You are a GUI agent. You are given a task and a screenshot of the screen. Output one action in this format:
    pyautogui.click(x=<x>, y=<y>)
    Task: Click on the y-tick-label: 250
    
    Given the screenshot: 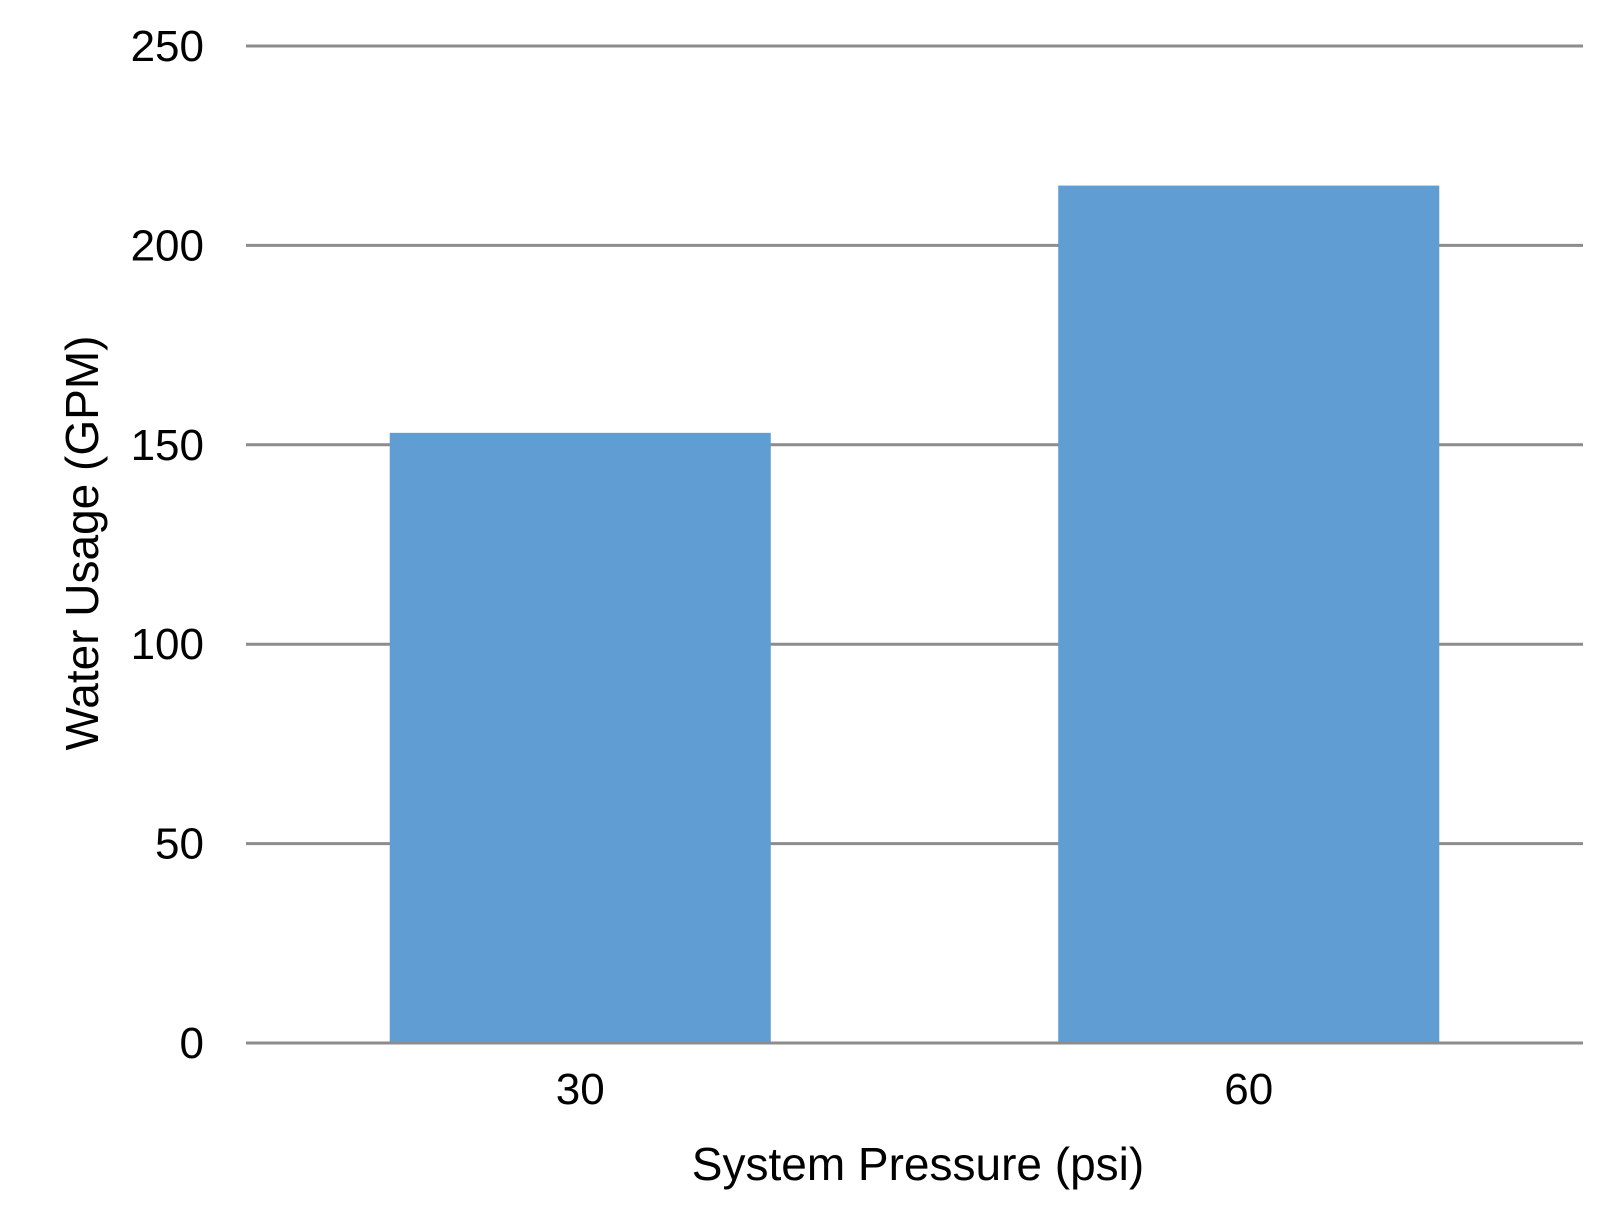 What is the action you would take?
    pyautogui.click(x=167, y=46)
    